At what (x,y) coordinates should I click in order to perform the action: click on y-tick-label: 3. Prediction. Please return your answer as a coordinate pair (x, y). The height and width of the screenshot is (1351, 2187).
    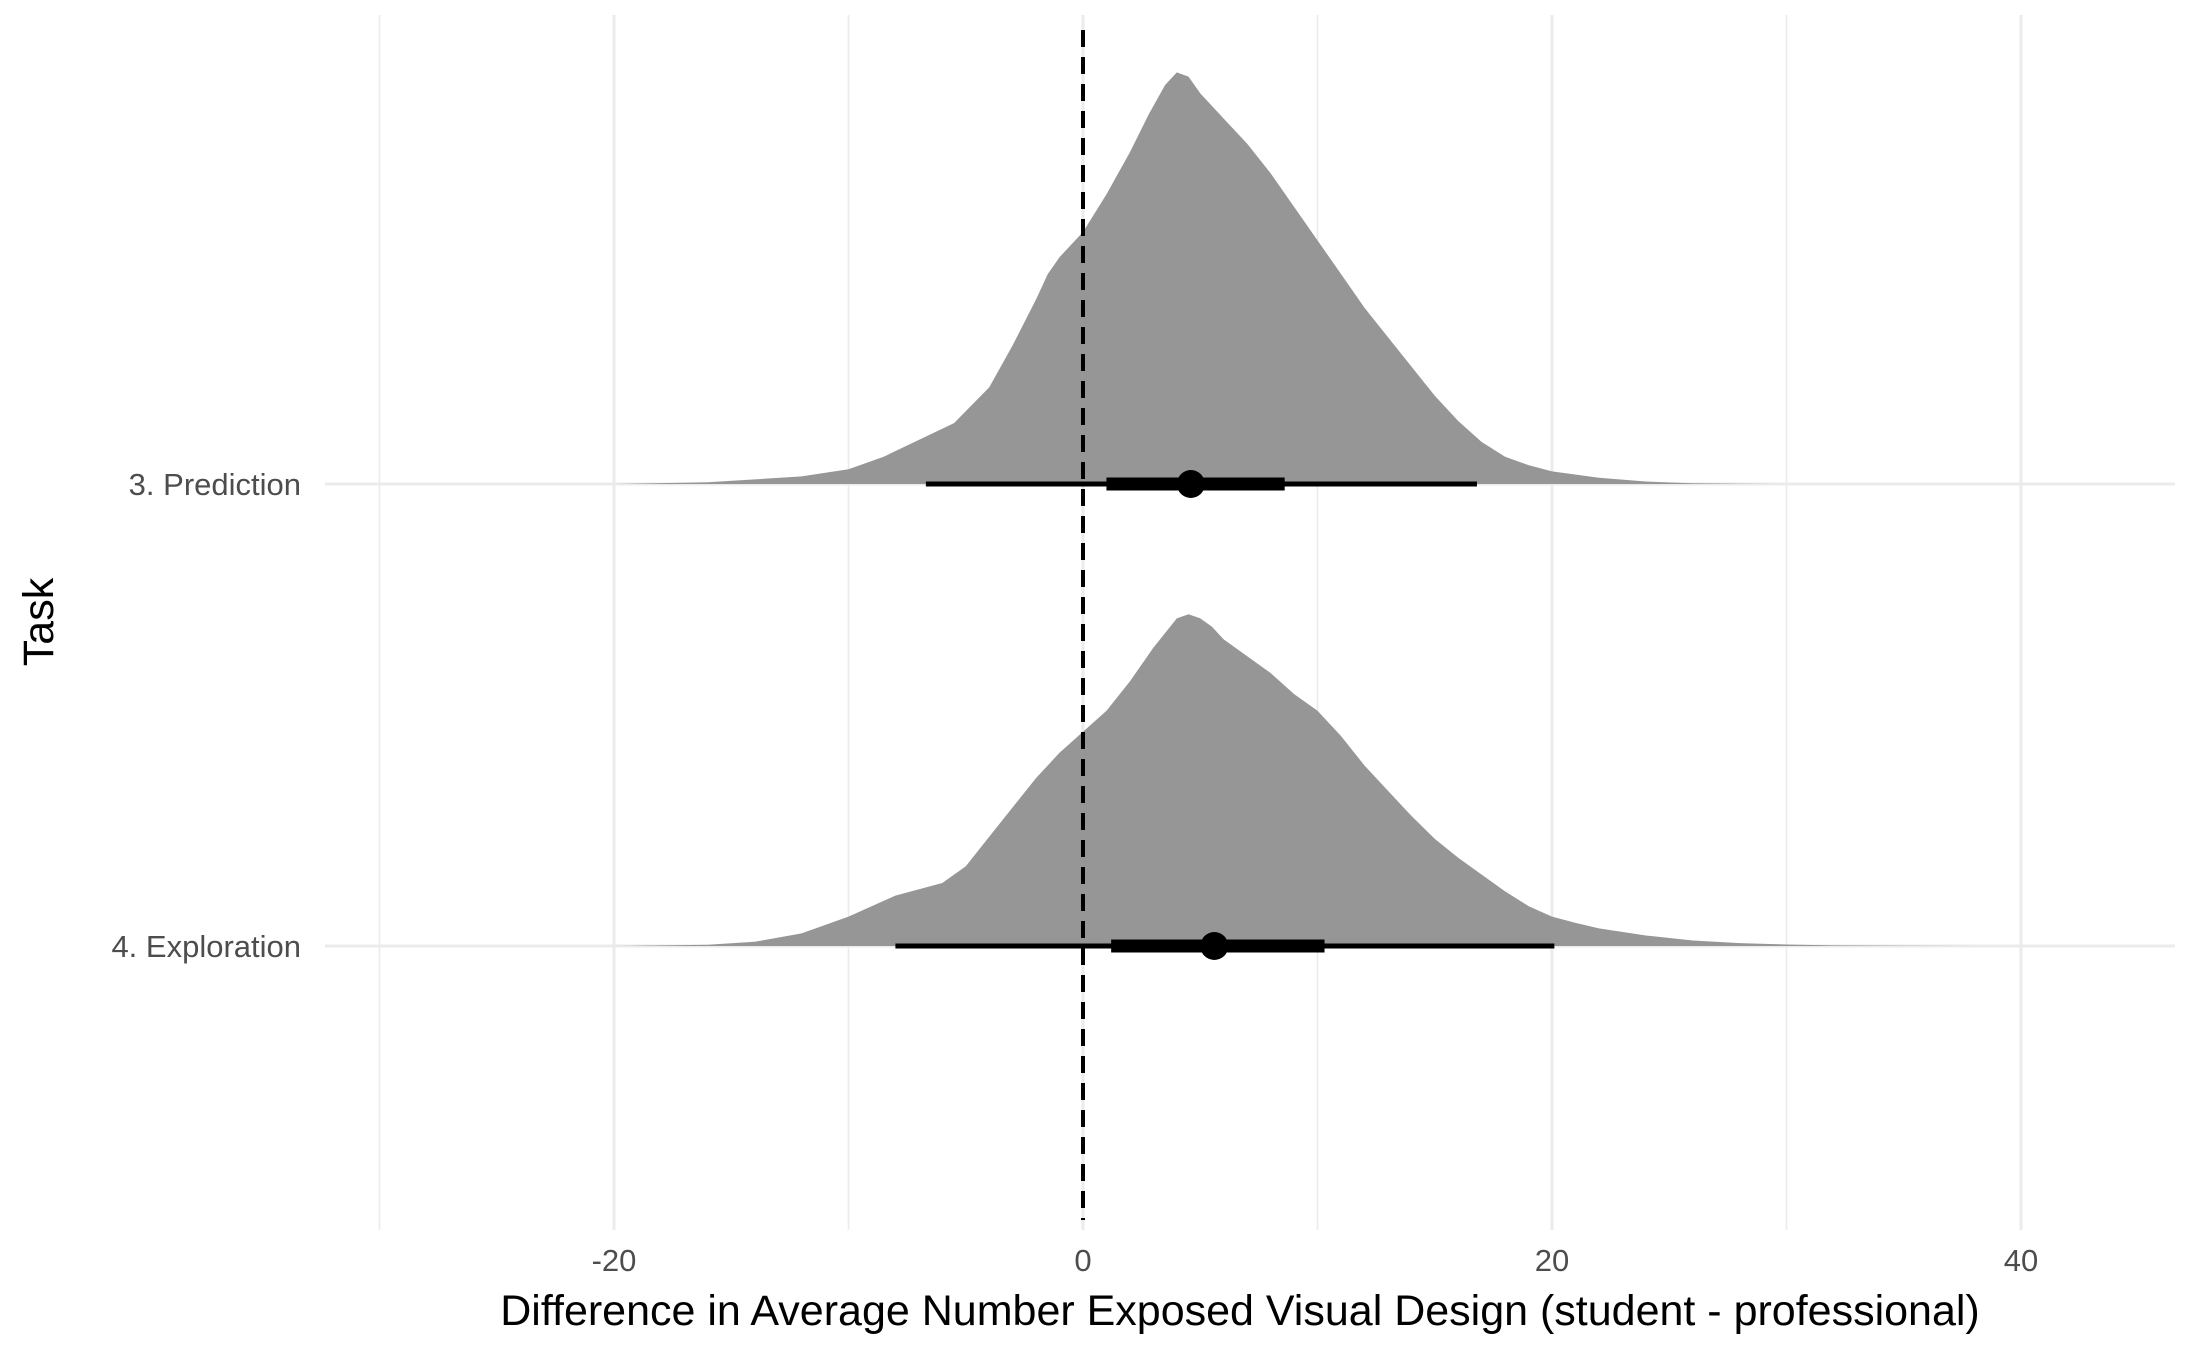
    Looking at the image, I should click on (215, 484).